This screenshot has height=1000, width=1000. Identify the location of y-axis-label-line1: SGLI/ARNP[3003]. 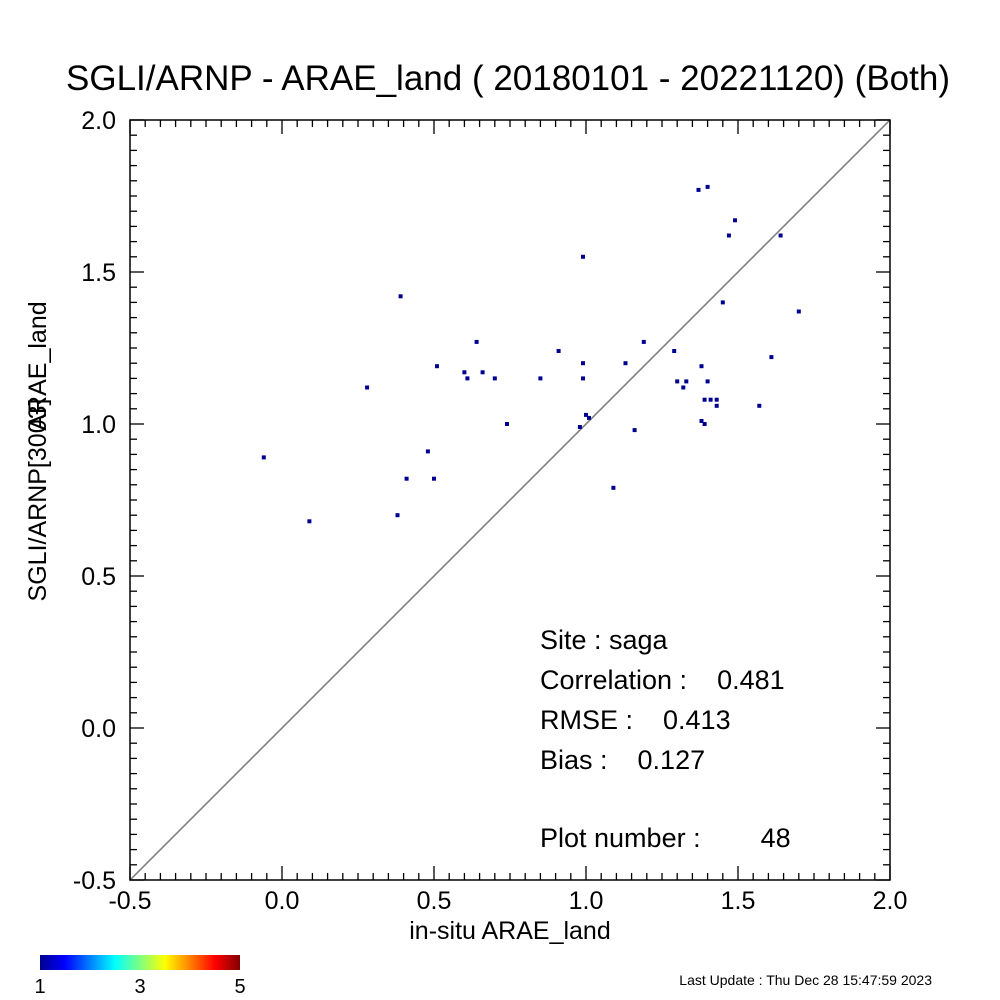
(38, 500).